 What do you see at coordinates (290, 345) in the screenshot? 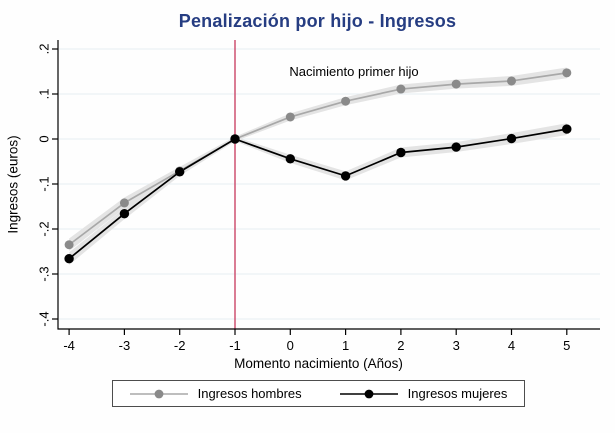
I see `x-tick-label: 0` at bounding box center [290, 345].